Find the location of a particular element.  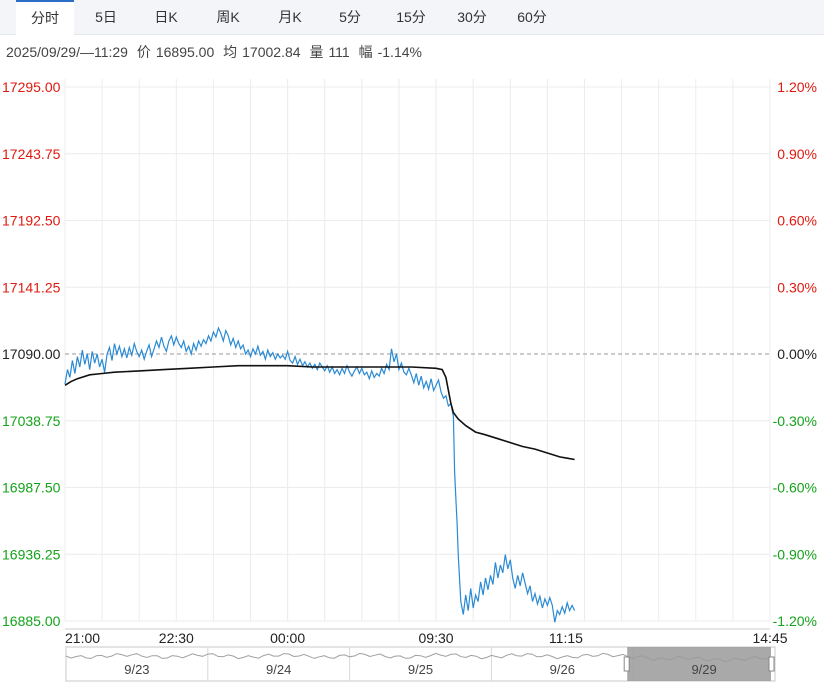

x-tick-label: 00:00 is located at coordinates (287, 638).